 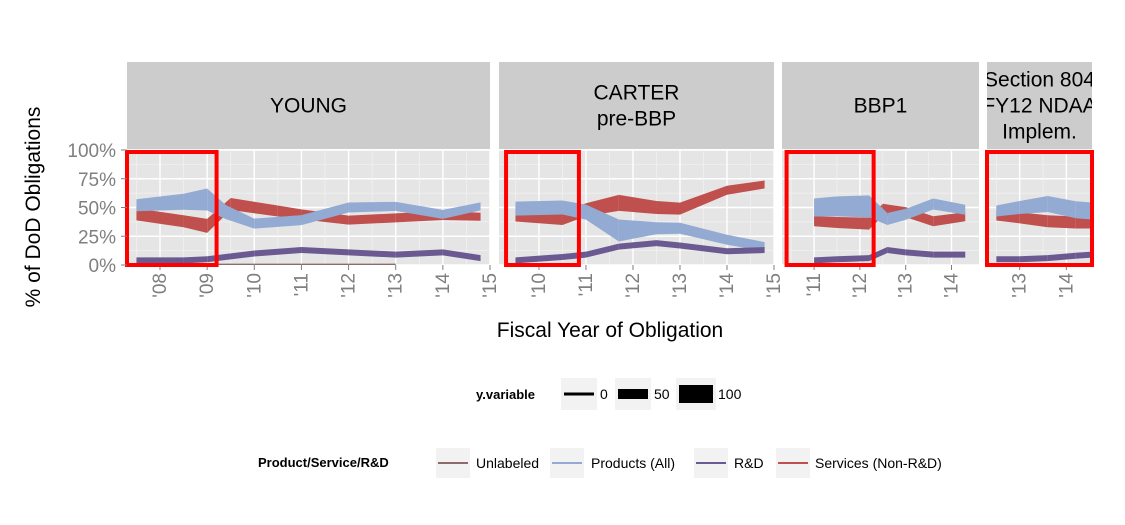 What do you see at coordinates (604, 394) in the screenshot?
I see `size-legend-label: 0` at bounding box center [604, 394].